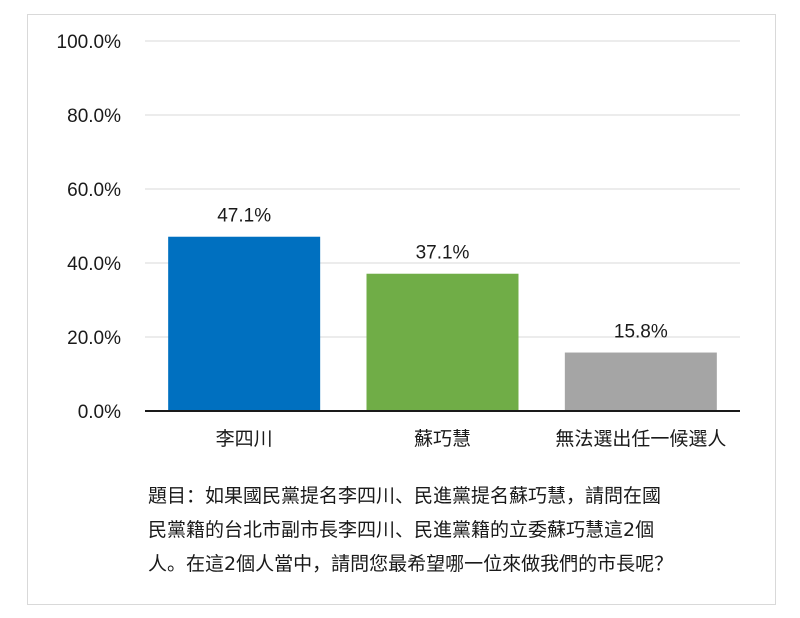 The height and width of the screenshot is (618, 800). Describe the element at coordinates (94, 116) in the screenshot. I see `y-tick-label: 80.0%` at that location.